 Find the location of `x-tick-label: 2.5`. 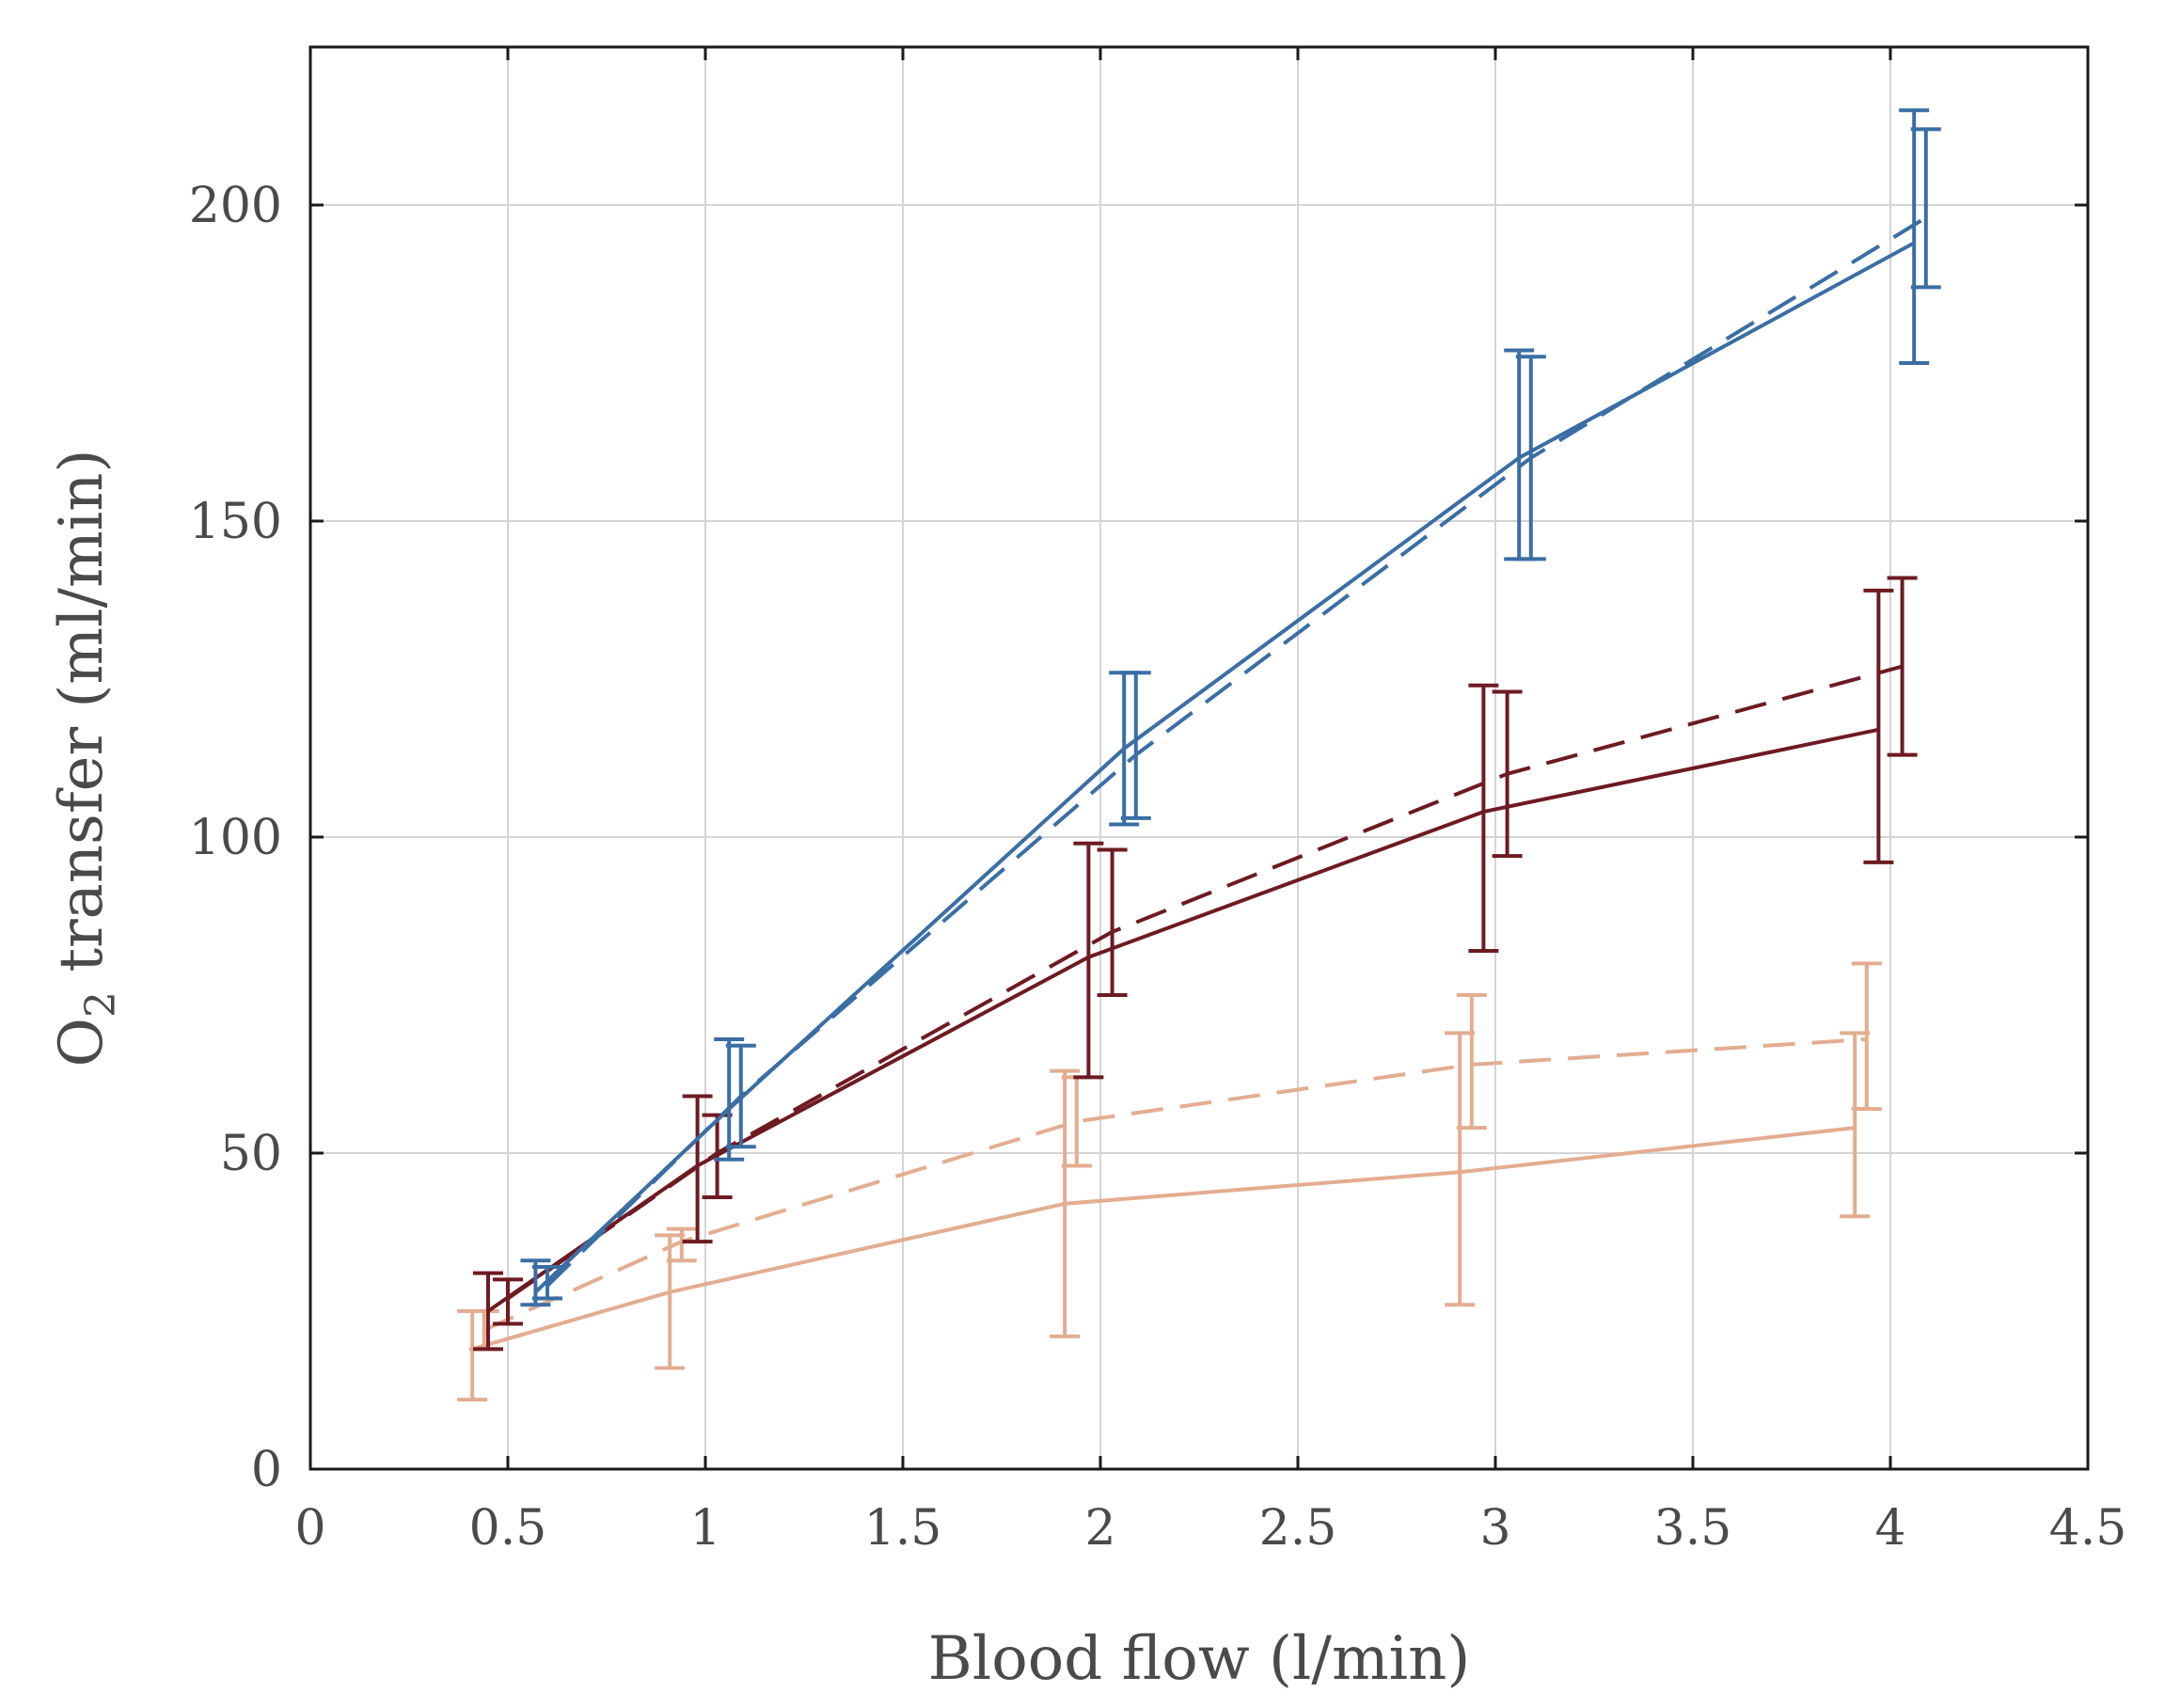

x-tick-label: 2.5 is located at coordinates (1298, 1528).